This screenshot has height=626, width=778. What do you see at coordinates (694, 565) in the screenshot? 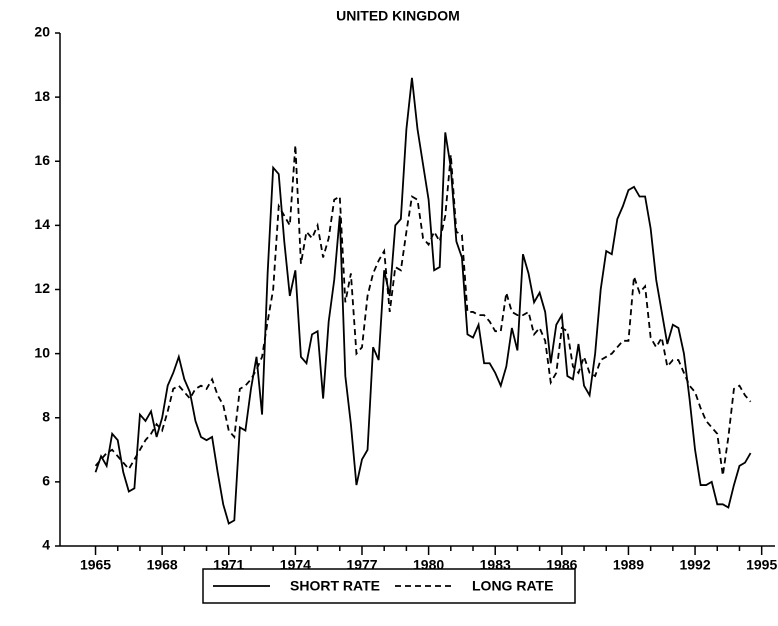
I see `x-tick-label: 1992` at bounding box center [694, 565].